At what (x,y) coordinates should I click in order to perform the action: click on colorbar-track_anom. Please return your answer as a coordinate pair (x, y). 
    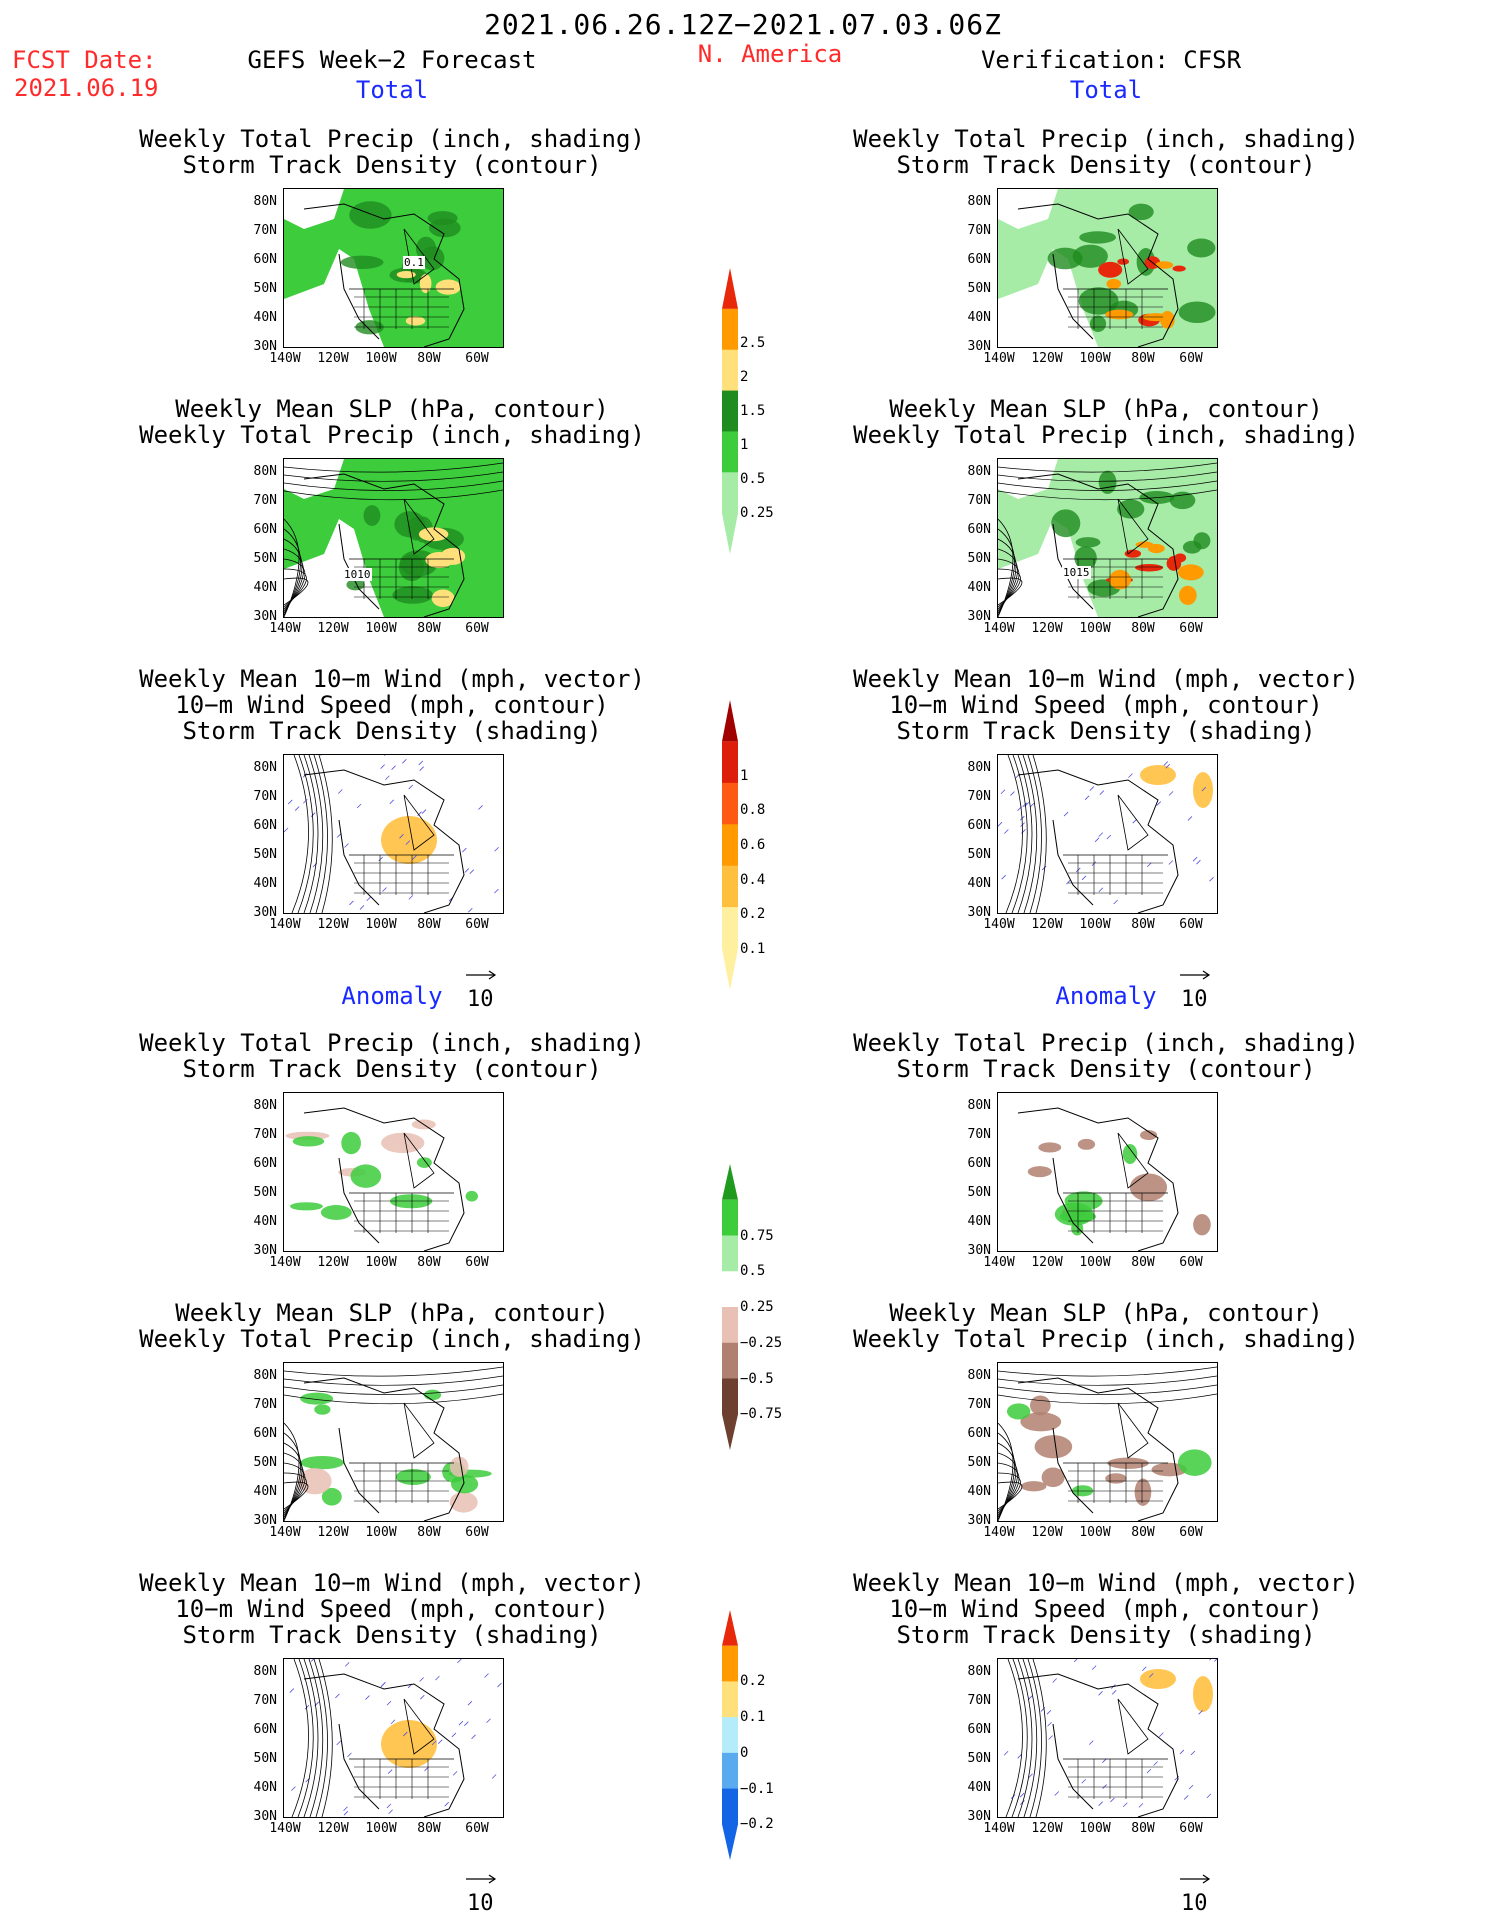
    Looking at the image, I should click on (730, 1735).